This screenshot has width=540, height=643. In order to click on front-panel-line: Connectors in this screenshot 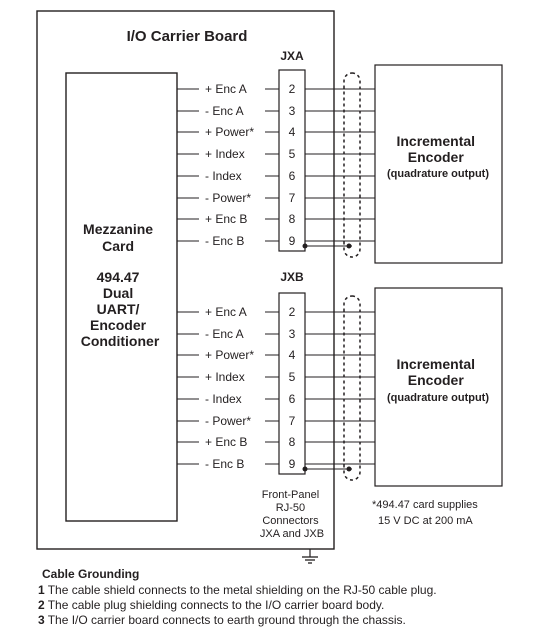, I will do `click(290, 521)`.